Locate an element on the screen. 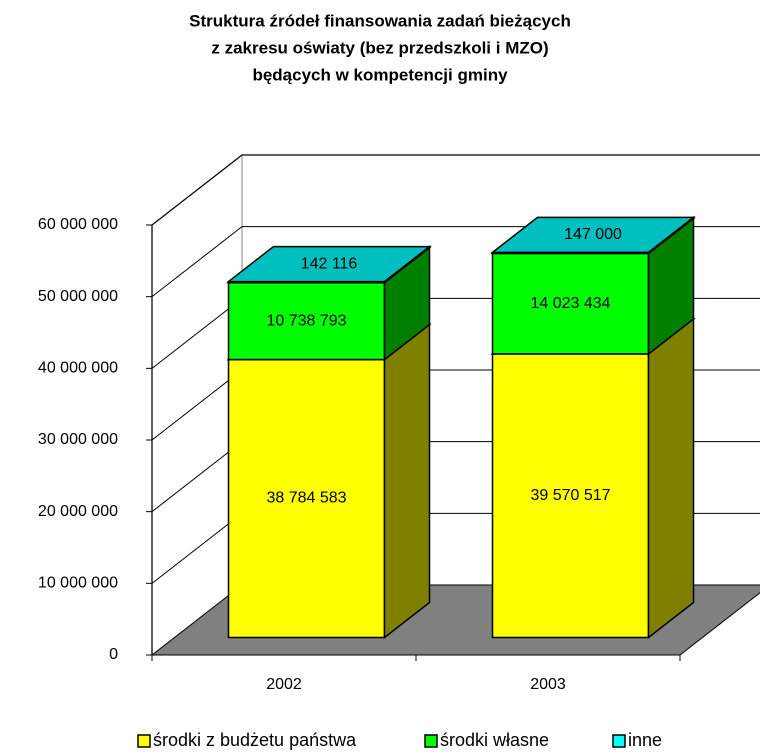 The height and width of the screenshot is (756, 760). grid-line is located at coordinates (455, 190).